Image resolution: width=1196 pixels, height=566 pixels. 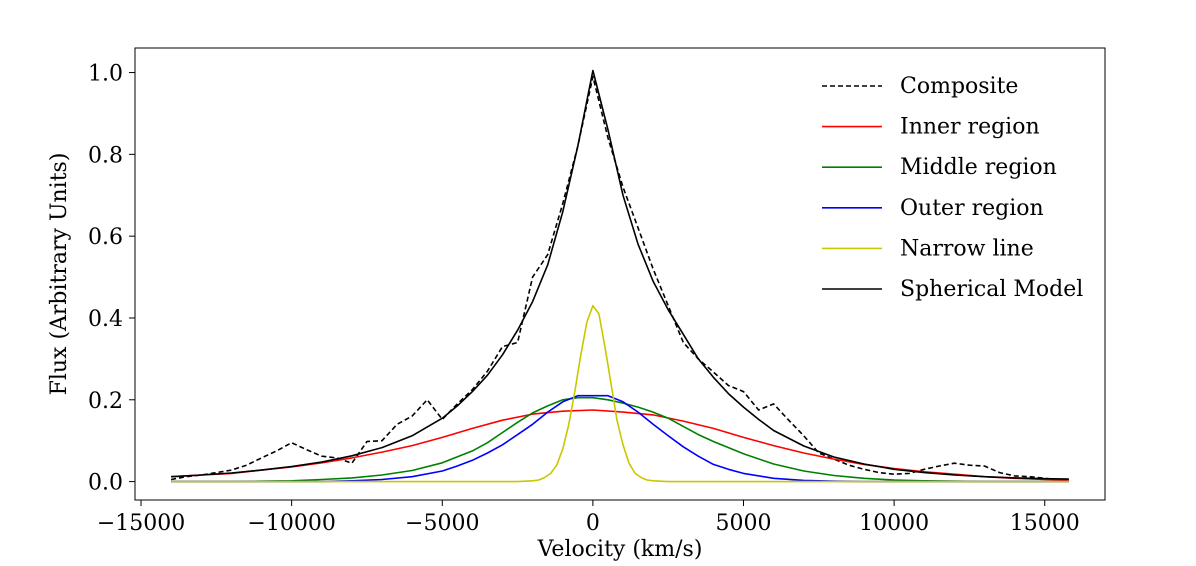 What do you see at coordinates (991, 289) in the screenshot?
I see `legend-label: Spherical Model` at bounding box center [991, 289].